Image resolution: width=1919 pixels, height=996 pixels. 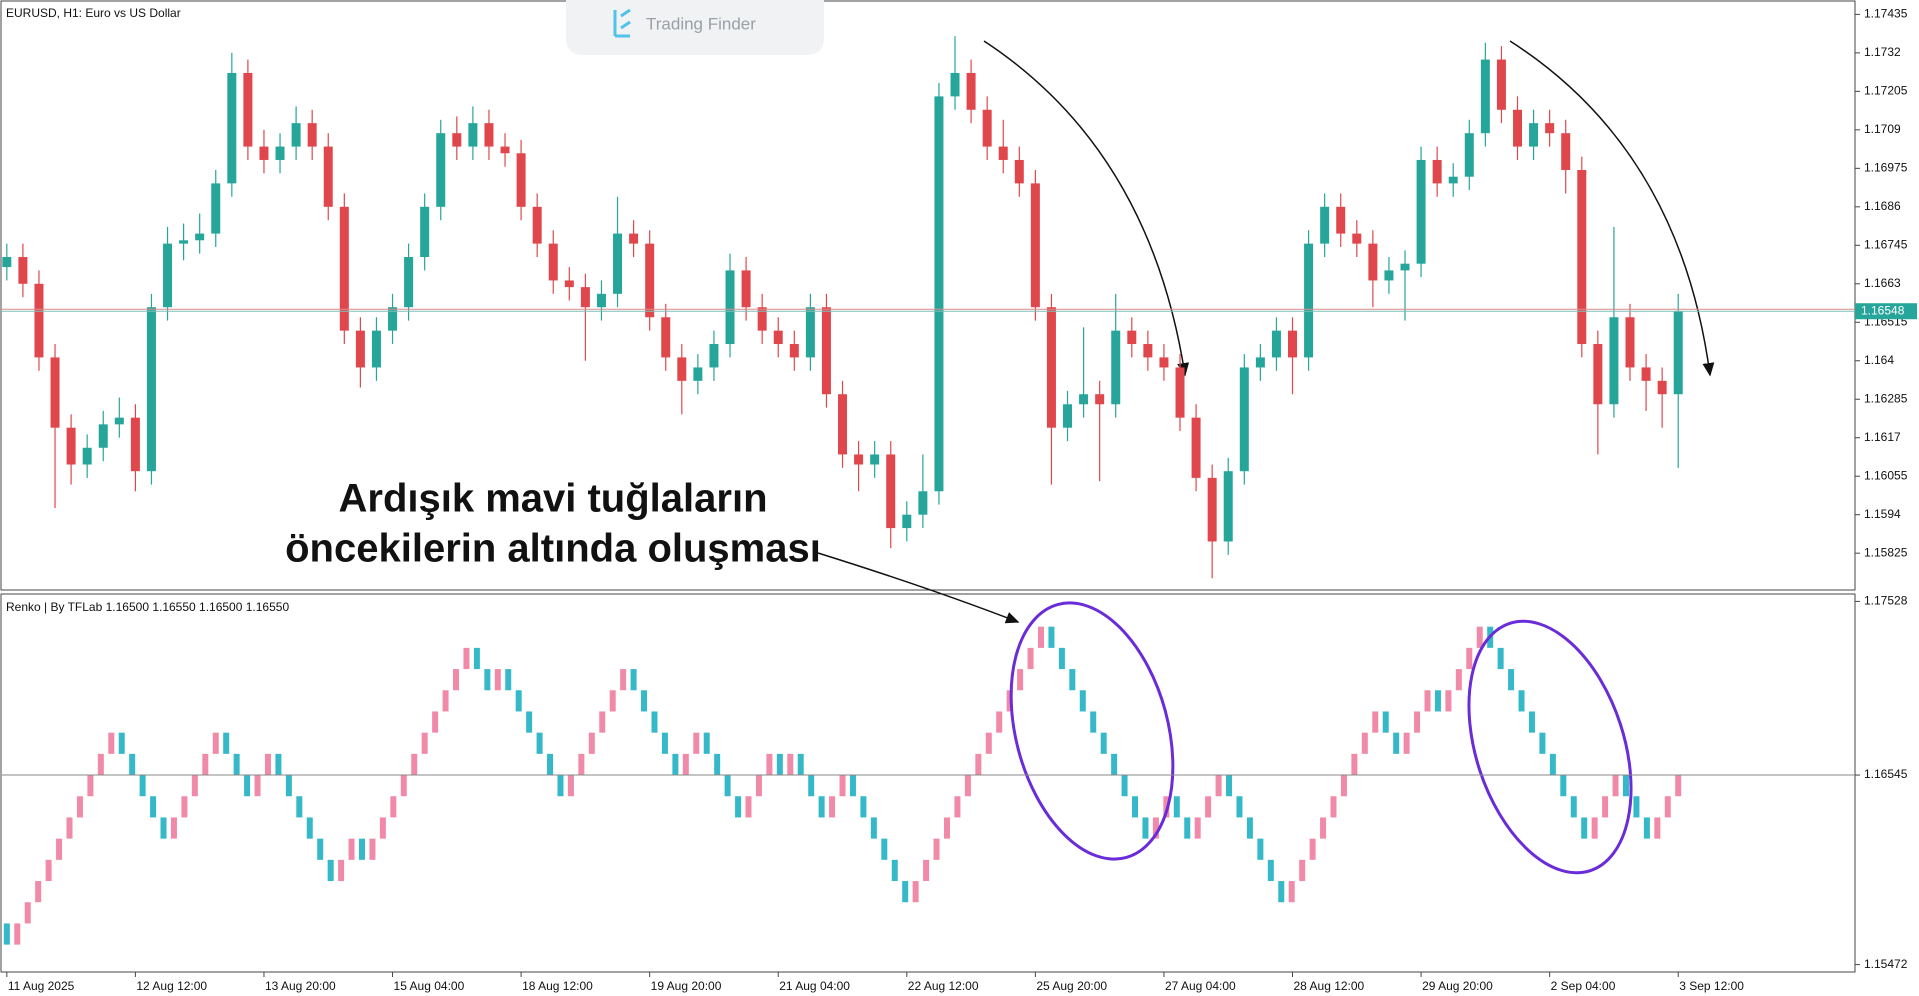 What do you see at coordinates (1550, 747) in the screenshot?
I see `highlight-ellipse` at bounding box center [1550, 747].